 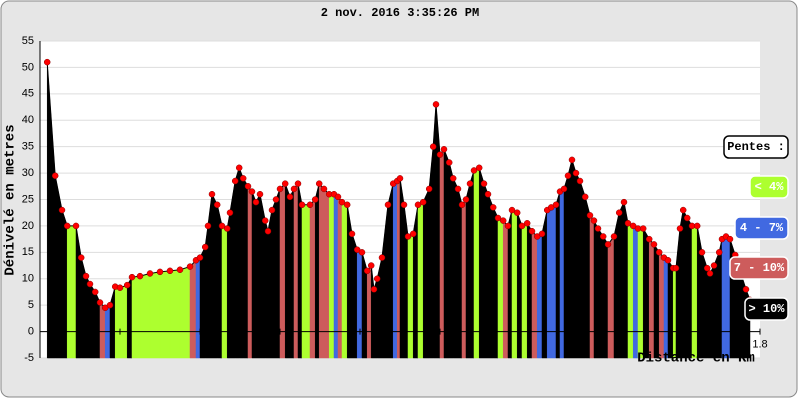 I want to click on y-tick-label: 15, so click(x=28, y=252).